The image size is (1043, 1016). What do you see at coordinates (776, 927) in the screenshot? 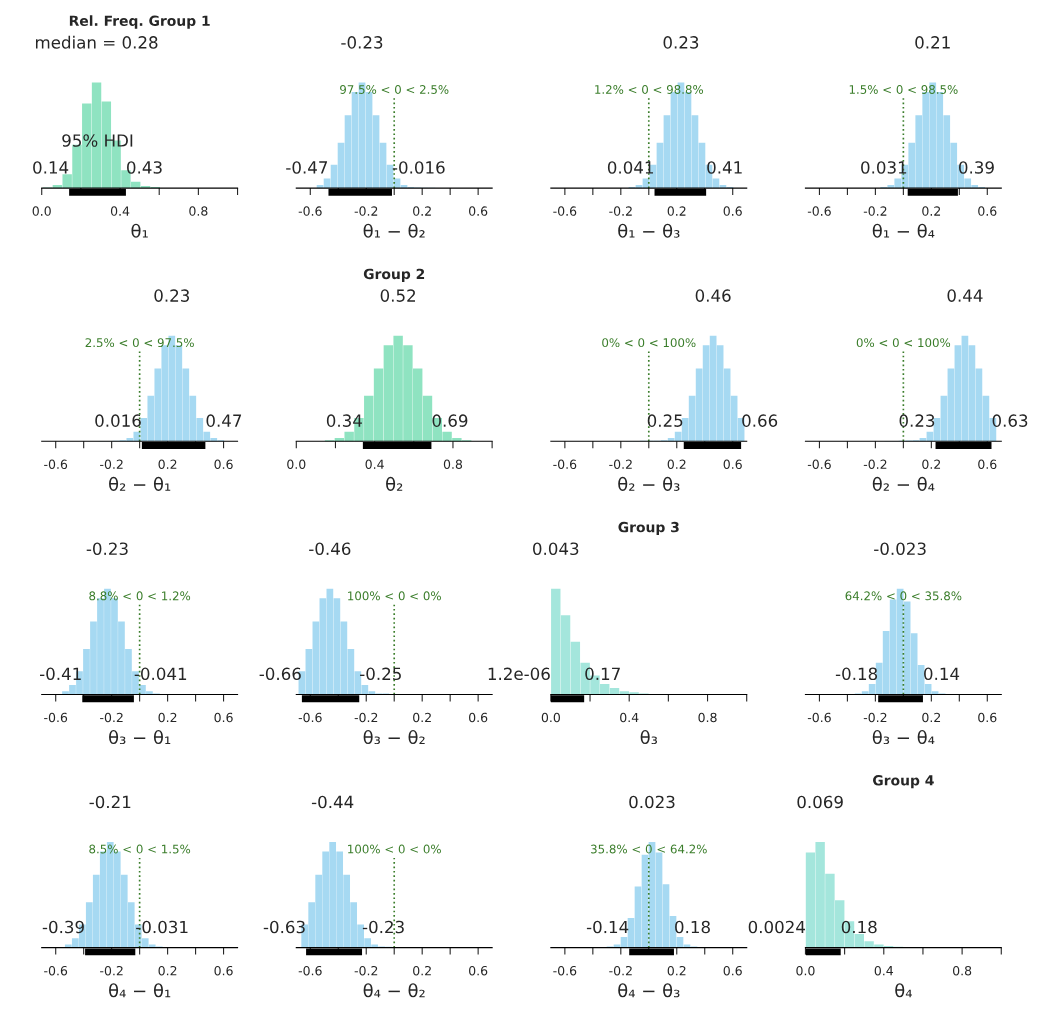
I see `annotation: 0.0024` at bounding box center [776, 927].